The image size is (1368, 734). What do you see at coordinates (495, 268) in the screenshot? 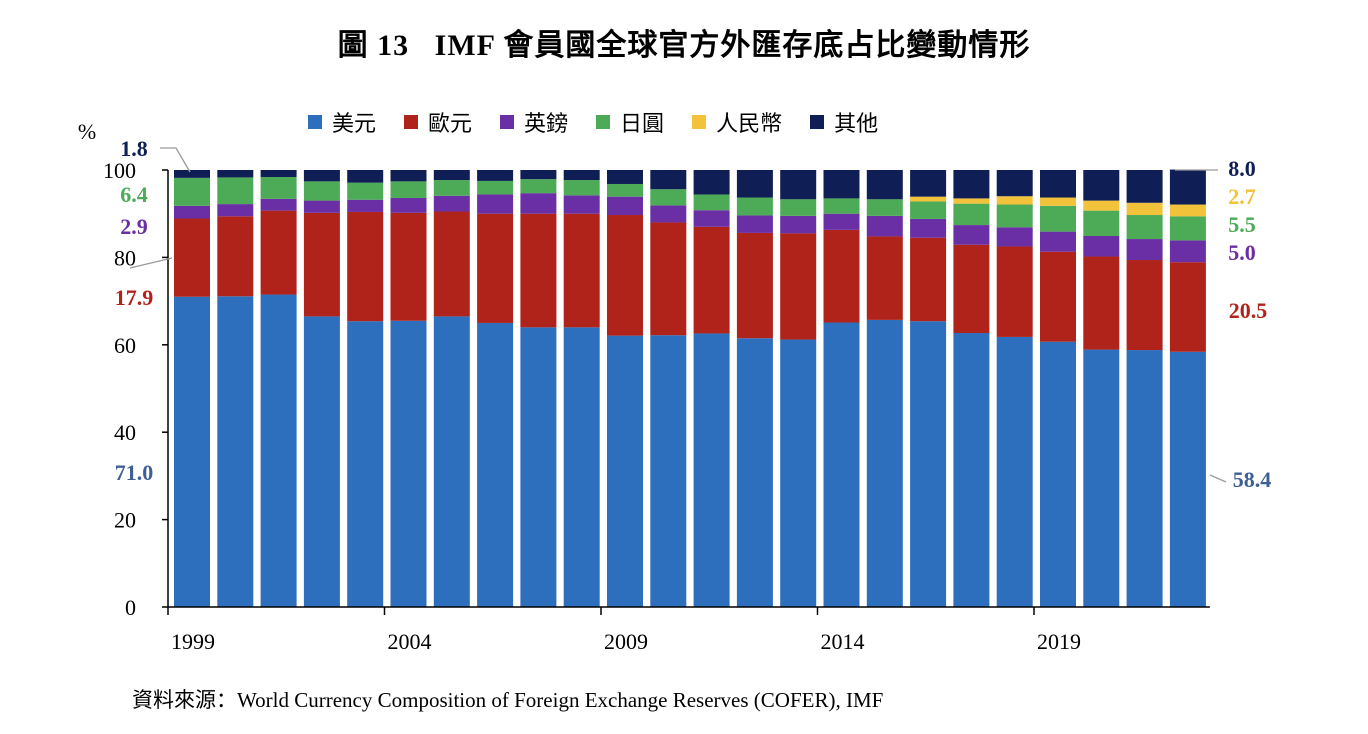
I see `bar-2006-歐元` at bounding box center [495, 268].